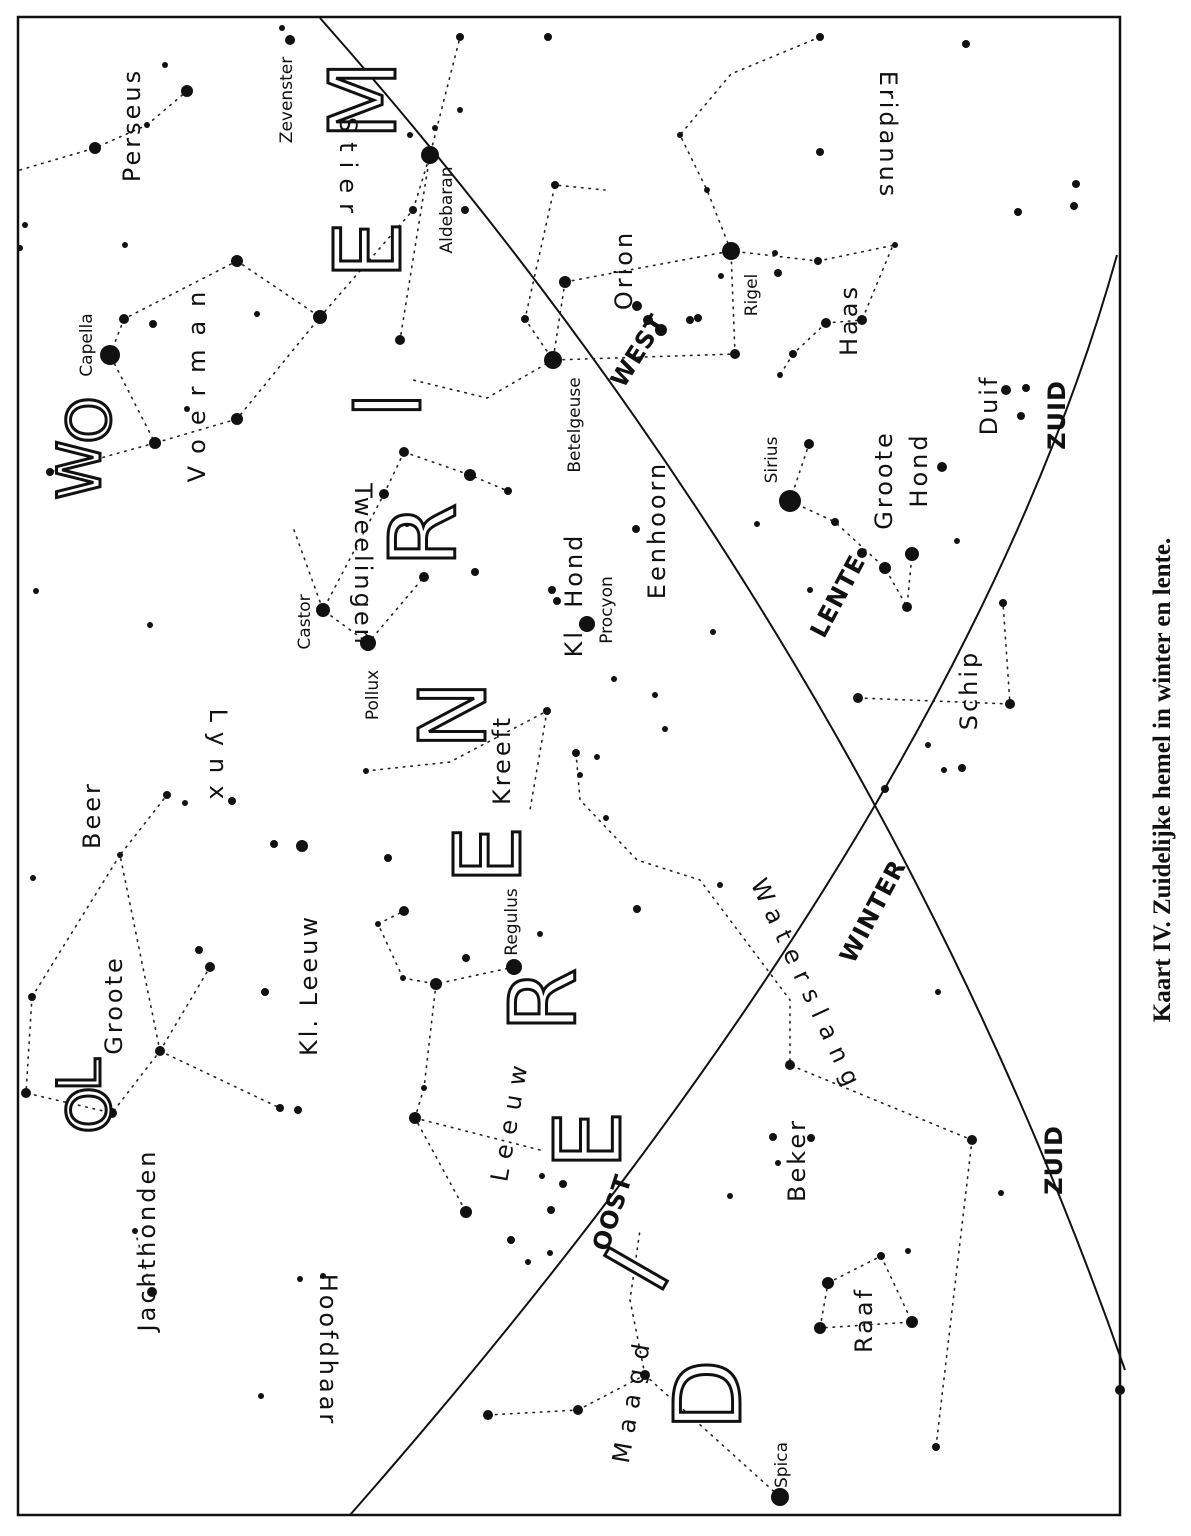  I want to click on label-kl-leeuw: Kl. Leeuw, so click(309, 985).